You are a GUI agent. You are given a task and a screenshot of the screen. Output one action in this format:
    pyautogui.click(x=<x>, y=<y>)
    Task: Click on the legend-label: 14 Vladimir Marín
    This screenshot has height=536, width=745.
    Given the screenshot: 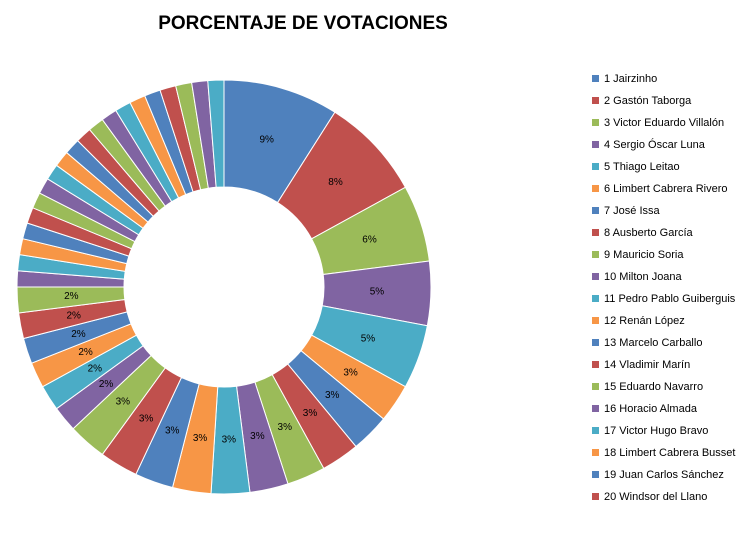 What is the action you would take?
    pyautogui.click(x=647, y=365)
    